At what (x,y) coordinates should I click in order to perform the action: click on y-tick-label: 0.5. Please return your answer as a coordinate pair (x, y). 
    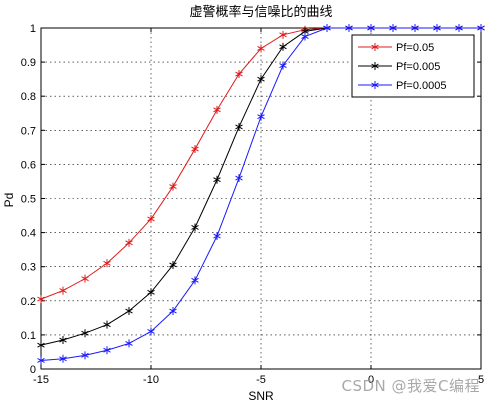
    Looking at the image, I should click on (28, 200).